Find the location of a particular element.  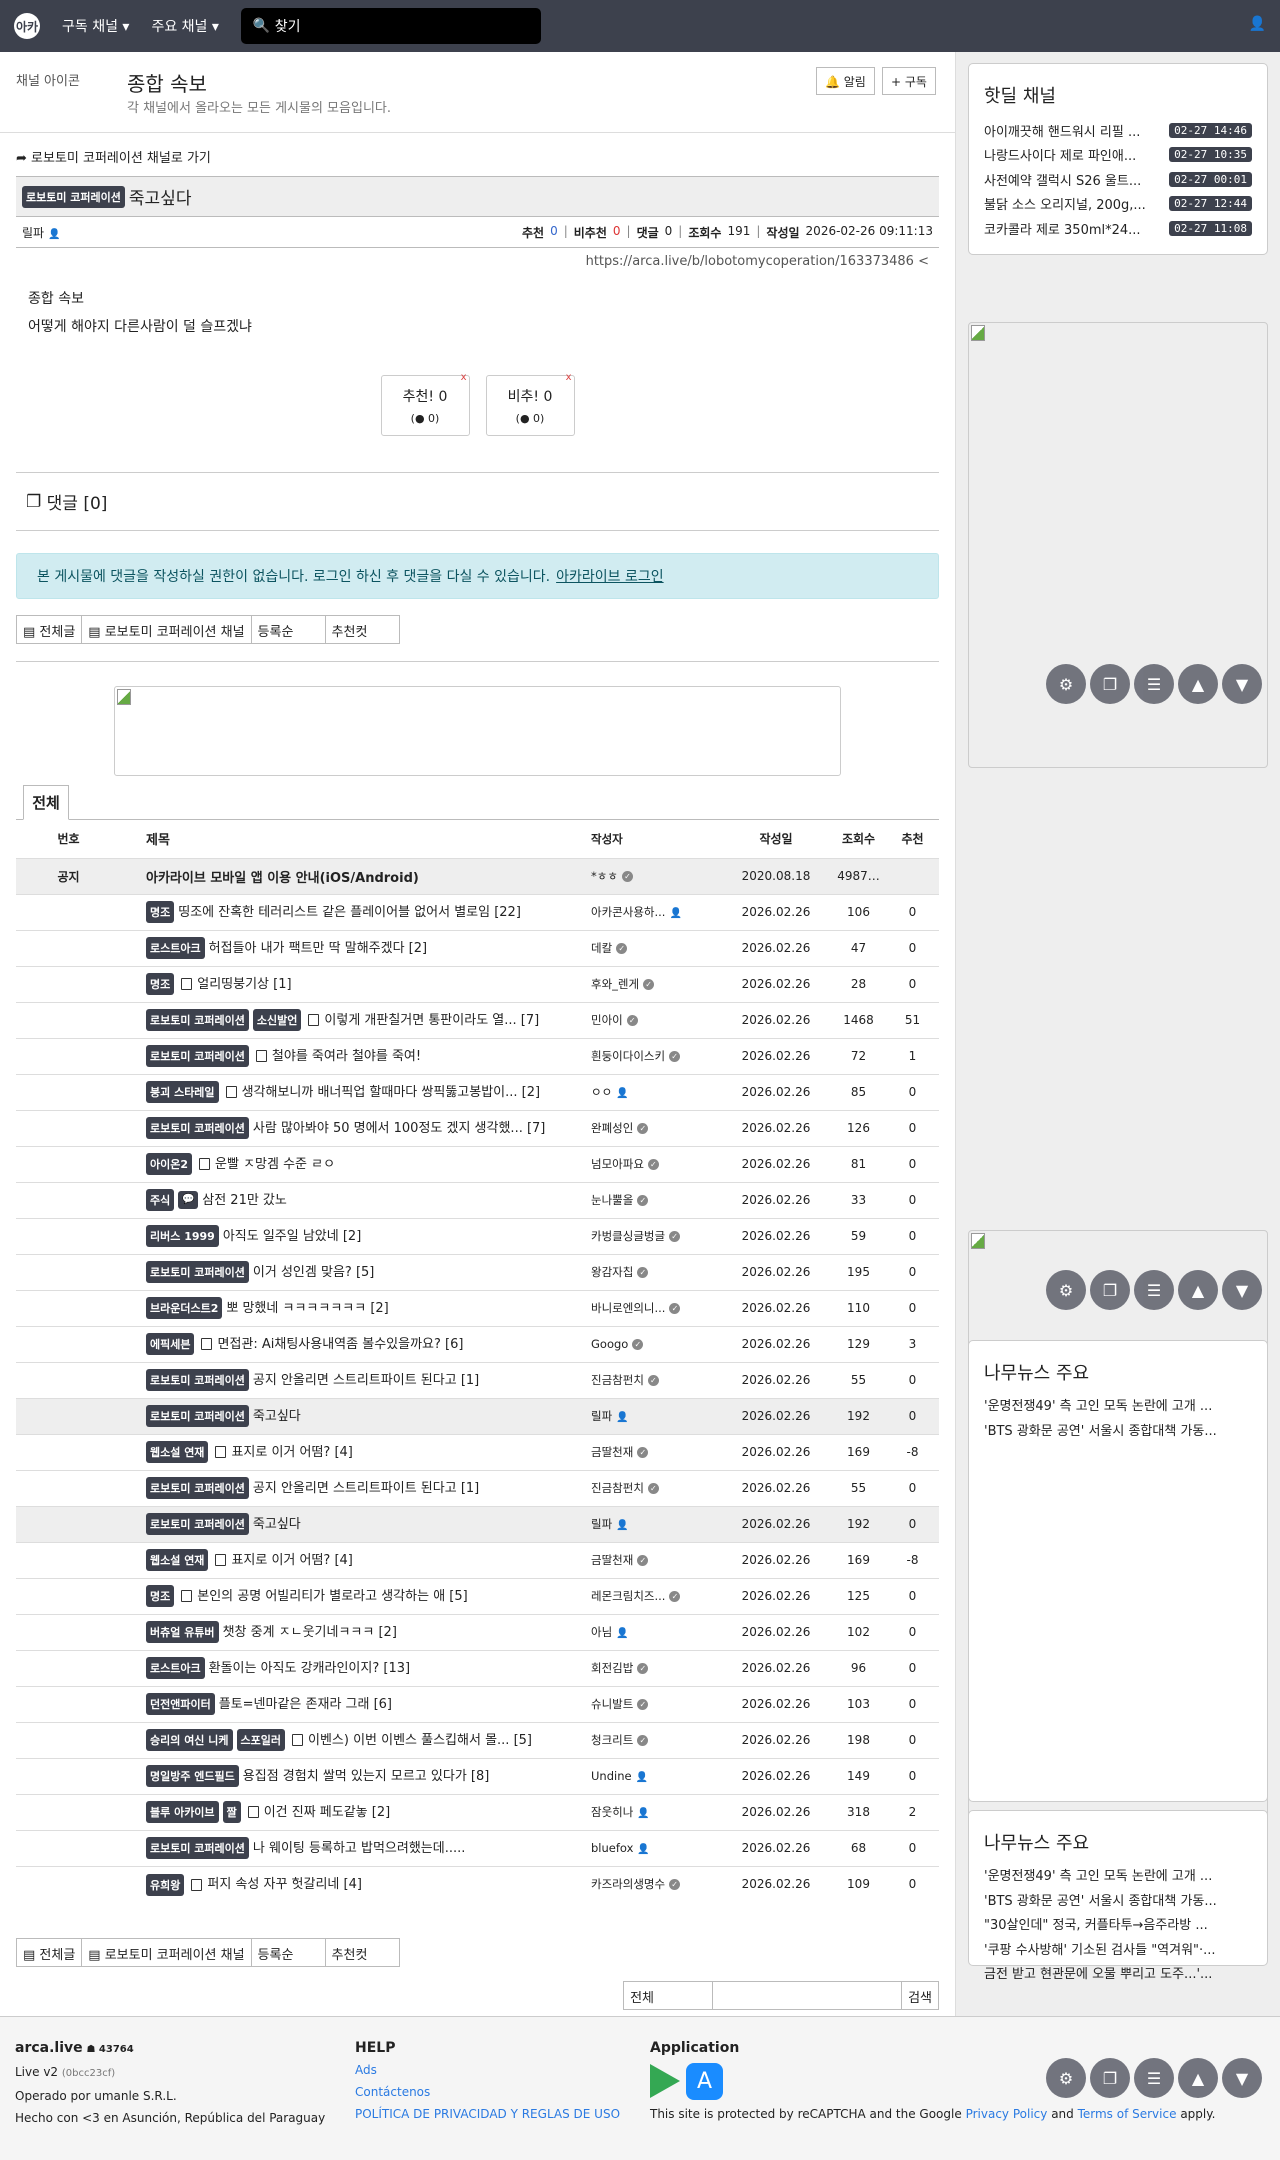

hotdeal-item: 사전예약 갤럭시 S26 울트... 02-27 00:01 is located at coordinates (1118, 179).